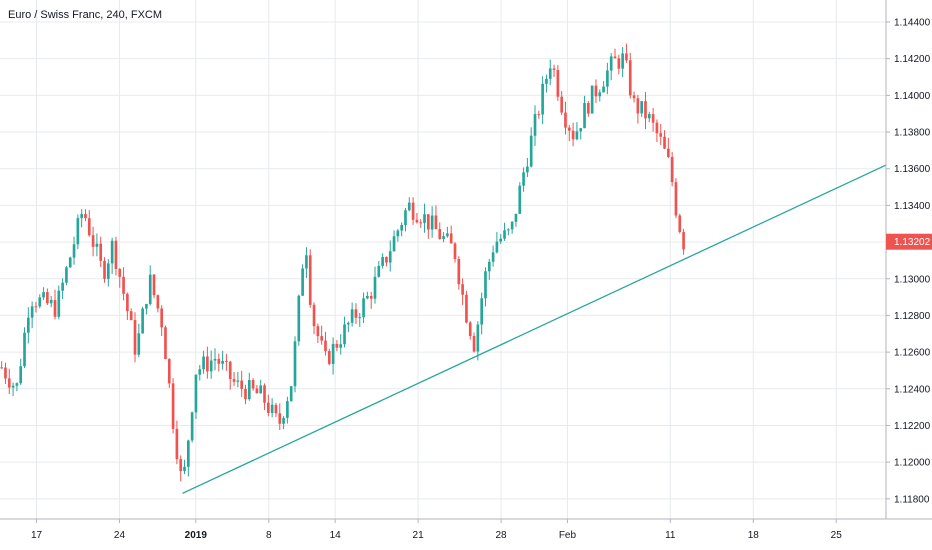  Describe the element at coordinates (85, 15) in the screenshot. I see `chart-title: Euro / Swiss Franc, 240, FXCM` at that location.